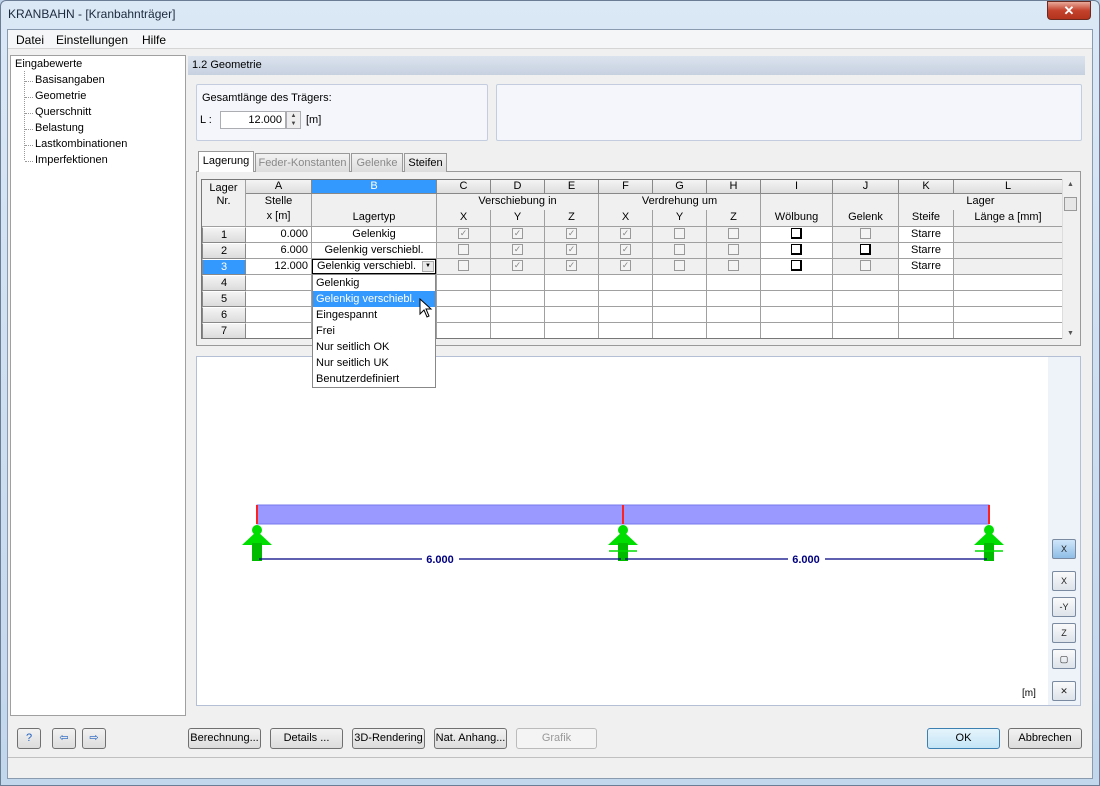 The image size is (1100, 786). Describe the element at coordinates (733, 249) in the screenshot. I see `checkbox-h` at that location.